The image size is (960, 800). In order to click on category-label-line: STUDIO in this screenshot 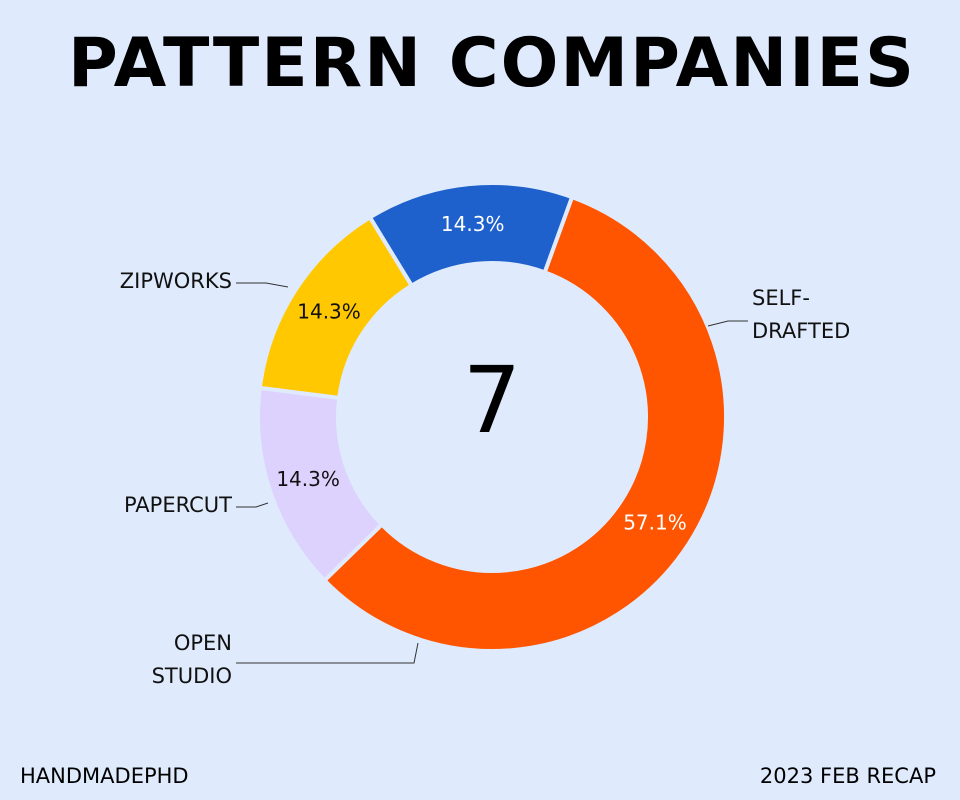, I will do `click(192, 676)`.